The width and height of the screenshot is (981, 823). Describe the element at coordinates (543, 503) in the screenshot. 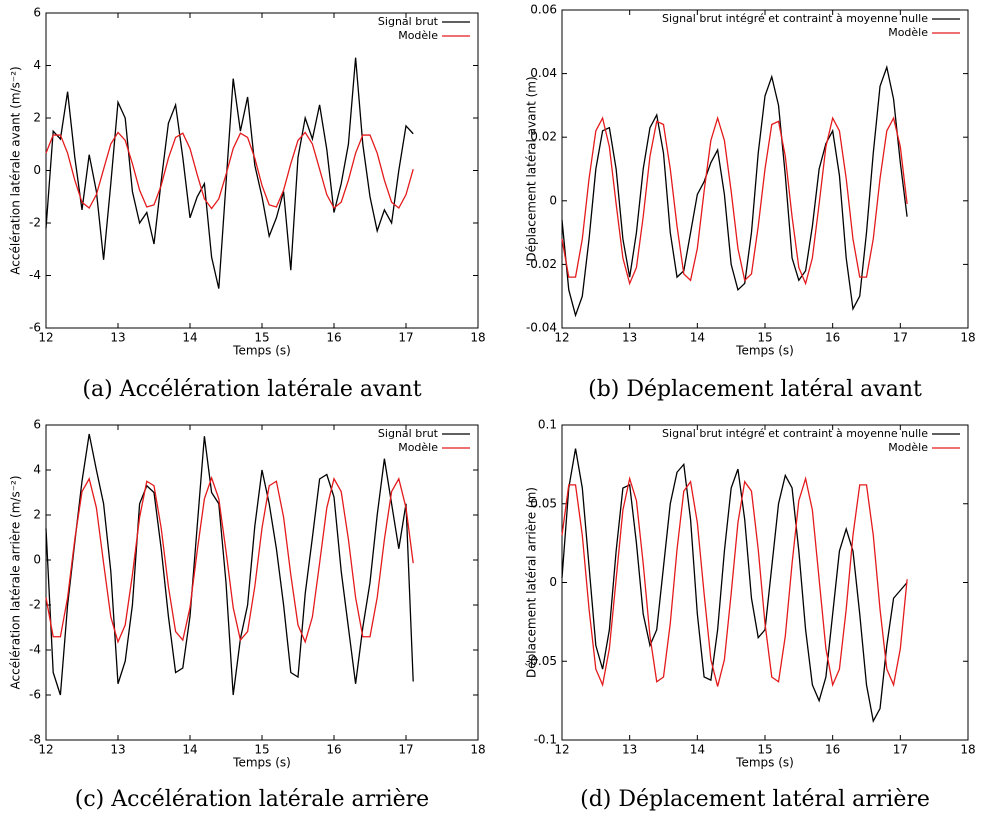

I see `y-tick-label: 0.05` at that location.